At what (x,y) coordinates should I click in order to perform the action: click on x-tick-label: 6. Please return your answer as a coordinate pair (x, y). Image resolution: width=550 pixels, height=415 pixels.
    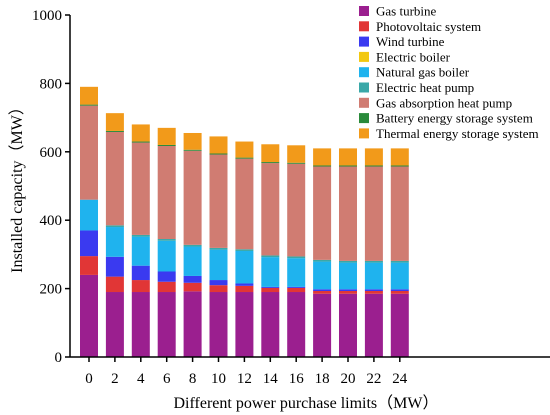
    Looking at the image, I should click on (167, 379).